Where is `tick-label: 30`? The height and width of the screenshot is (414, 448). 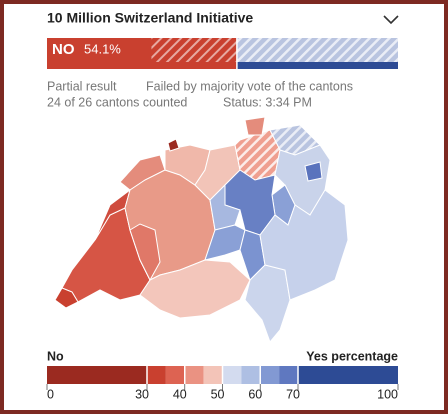 tick-label: 30 is located at coordinates (142, 394).